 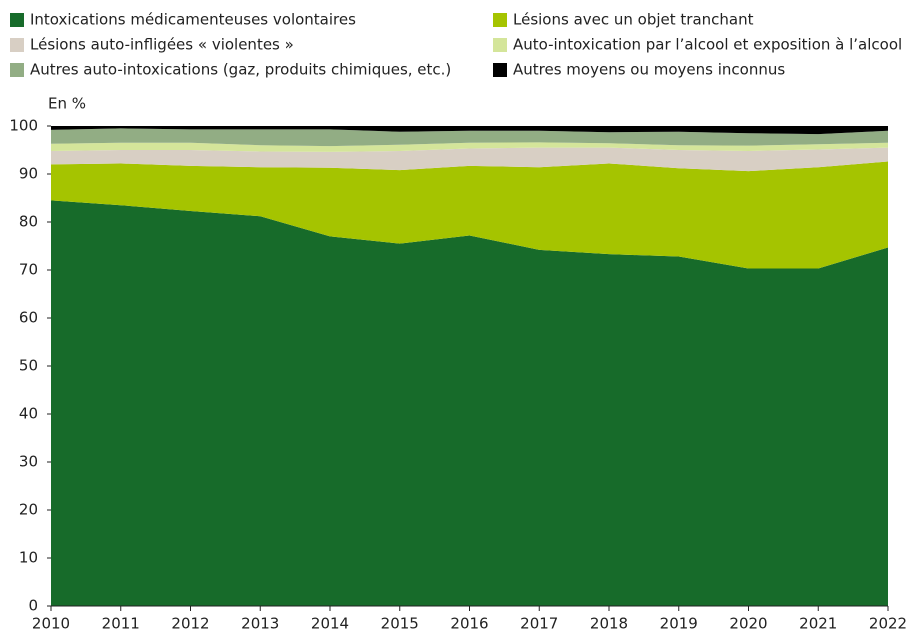 I want to click on legend-label: Autres moyens ou moyens inconnus, so click(x=649, y=70).